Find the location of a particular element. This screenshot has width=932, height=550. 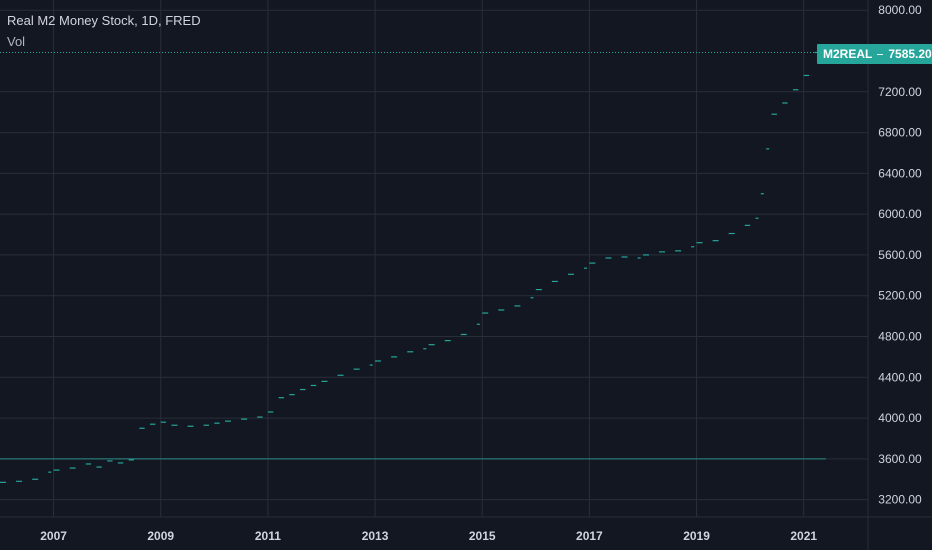

last-price-value: 7585.20 is located at coordinates (910, 54).